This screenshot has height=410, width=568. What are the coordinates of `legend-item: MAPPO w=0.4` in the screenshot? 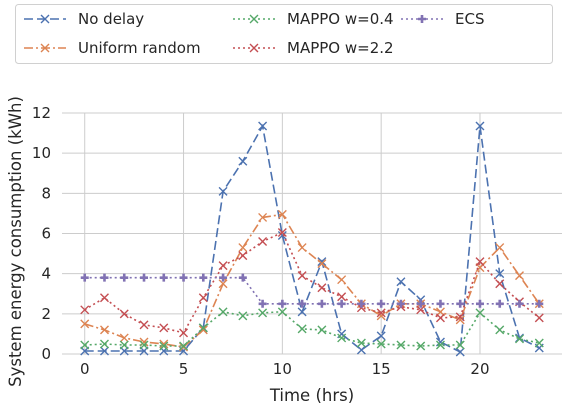 It's located at (313, 19).